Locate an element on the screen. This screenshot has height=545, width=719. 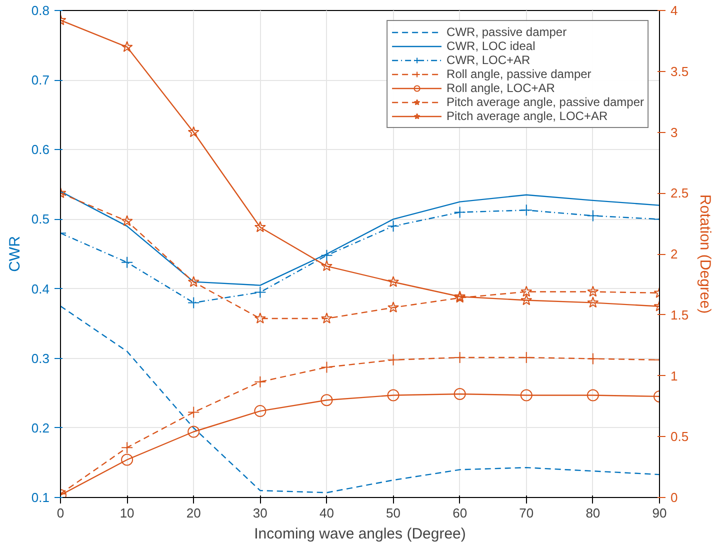
y2-tick-label: 1 is located at coordinates (674, 376).